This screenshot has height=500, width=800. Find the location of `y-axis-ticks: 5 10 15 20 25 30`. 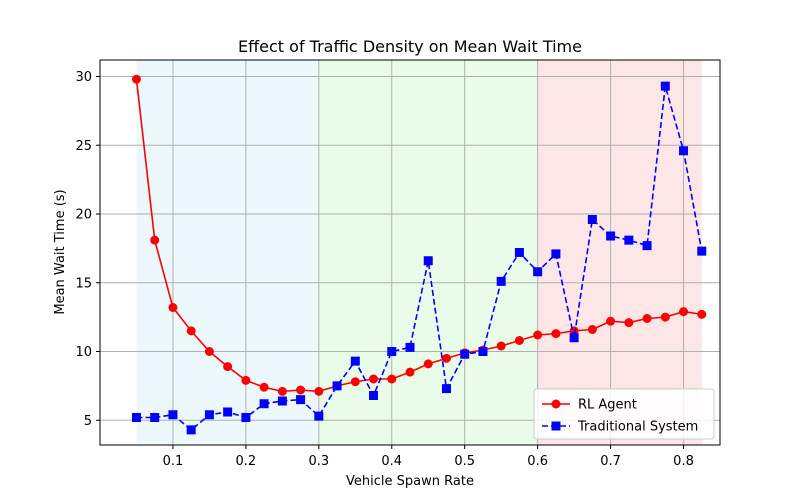

y-axis-ticks: 5 10 15 20 25 30 is located at coordinates (87, 249).